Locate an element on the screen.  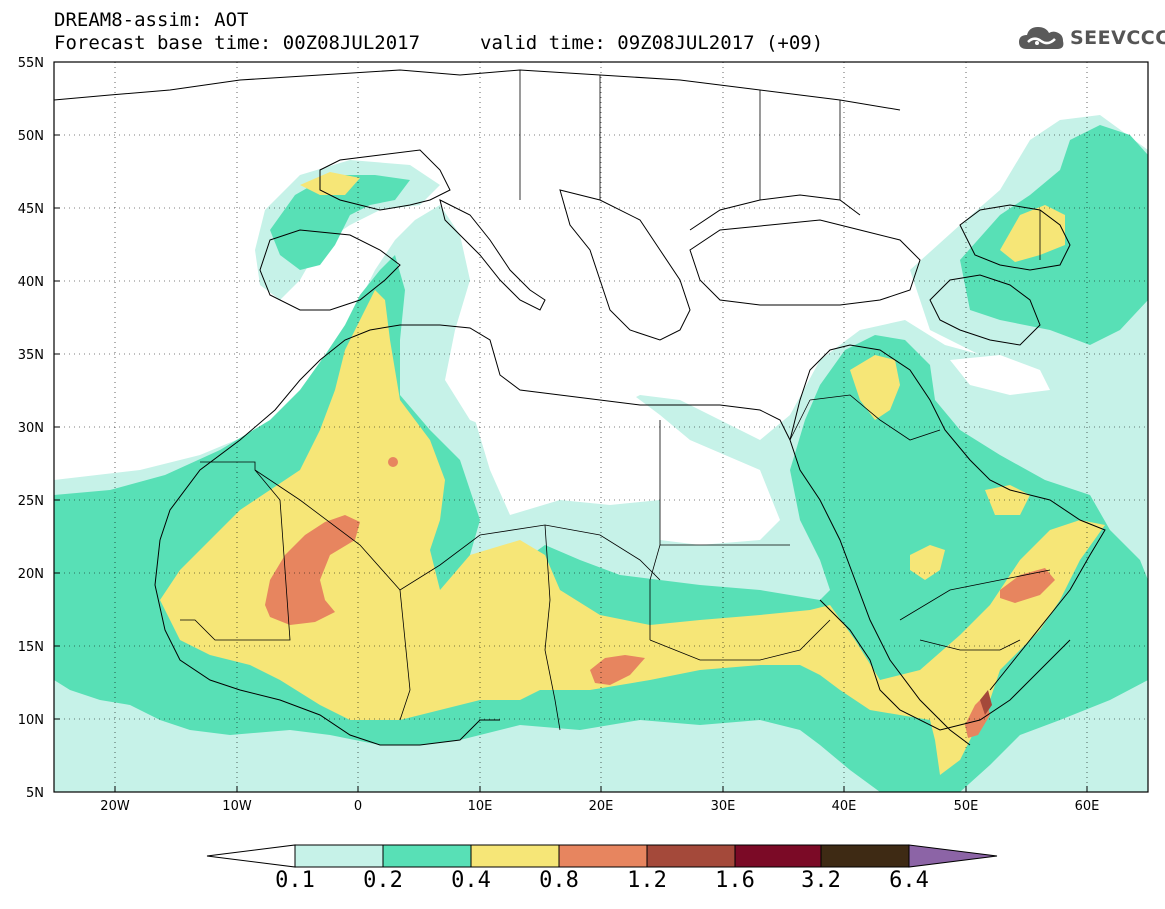
valid-time: valid time: 09Z08JUL2017 (+09) is located at coordinates (652, 43).